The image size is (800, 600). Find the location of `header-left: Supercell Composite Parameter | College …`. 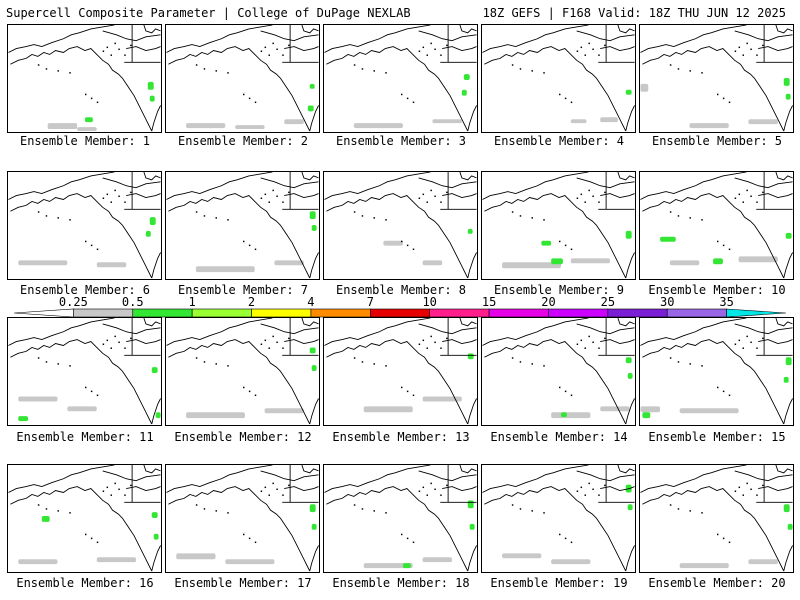

header-left: Supercell Composite Parameter | College … is located at coordinates (208, 13).